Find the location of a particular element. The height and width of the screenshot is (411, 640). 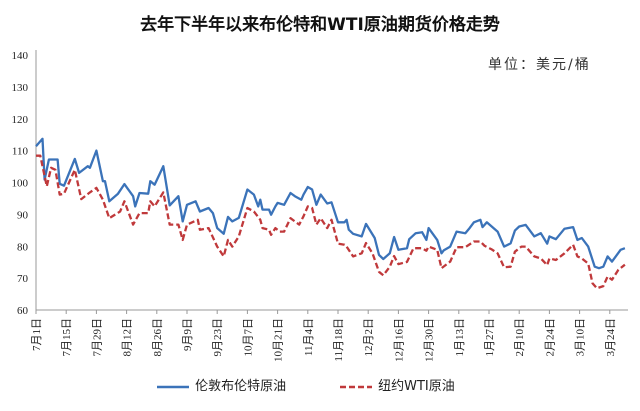

x-tick-label: 2月24日 is located at coordinates (550, 337).